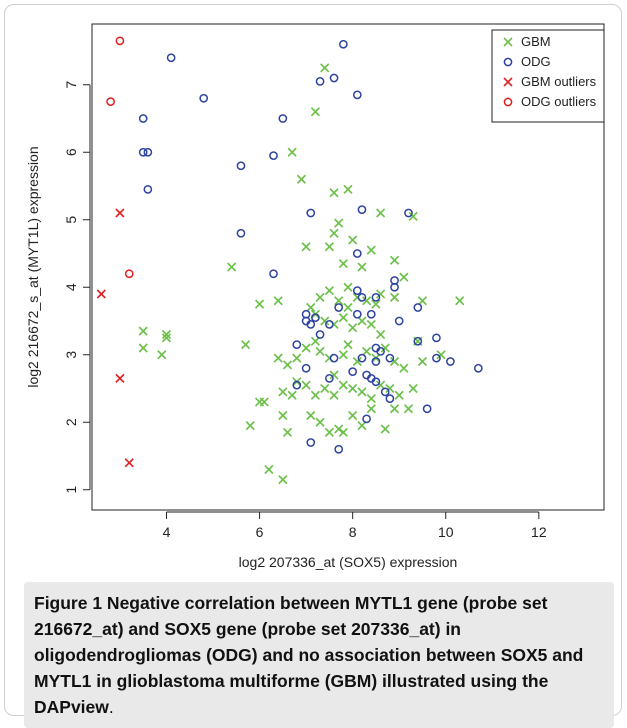 This screenshot has width=627, height=728. Describe the element at coordinates (508, 42) in the screenshot. I see `legend-marker-stroke-b` at that location.